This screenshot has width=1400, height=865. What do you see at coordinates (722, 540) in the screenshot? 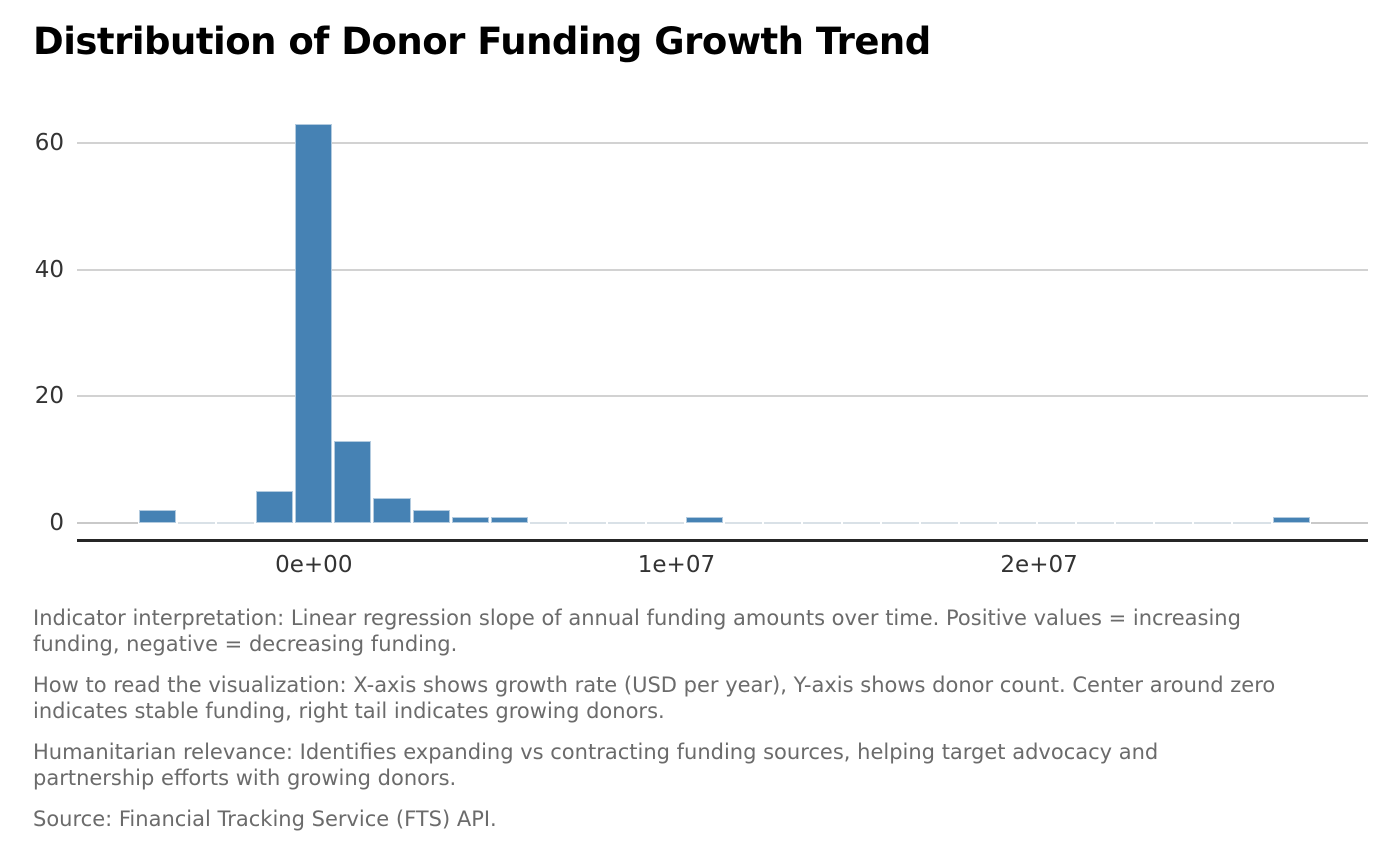
I see `x-axis-line` at bounding box center [722, 540].